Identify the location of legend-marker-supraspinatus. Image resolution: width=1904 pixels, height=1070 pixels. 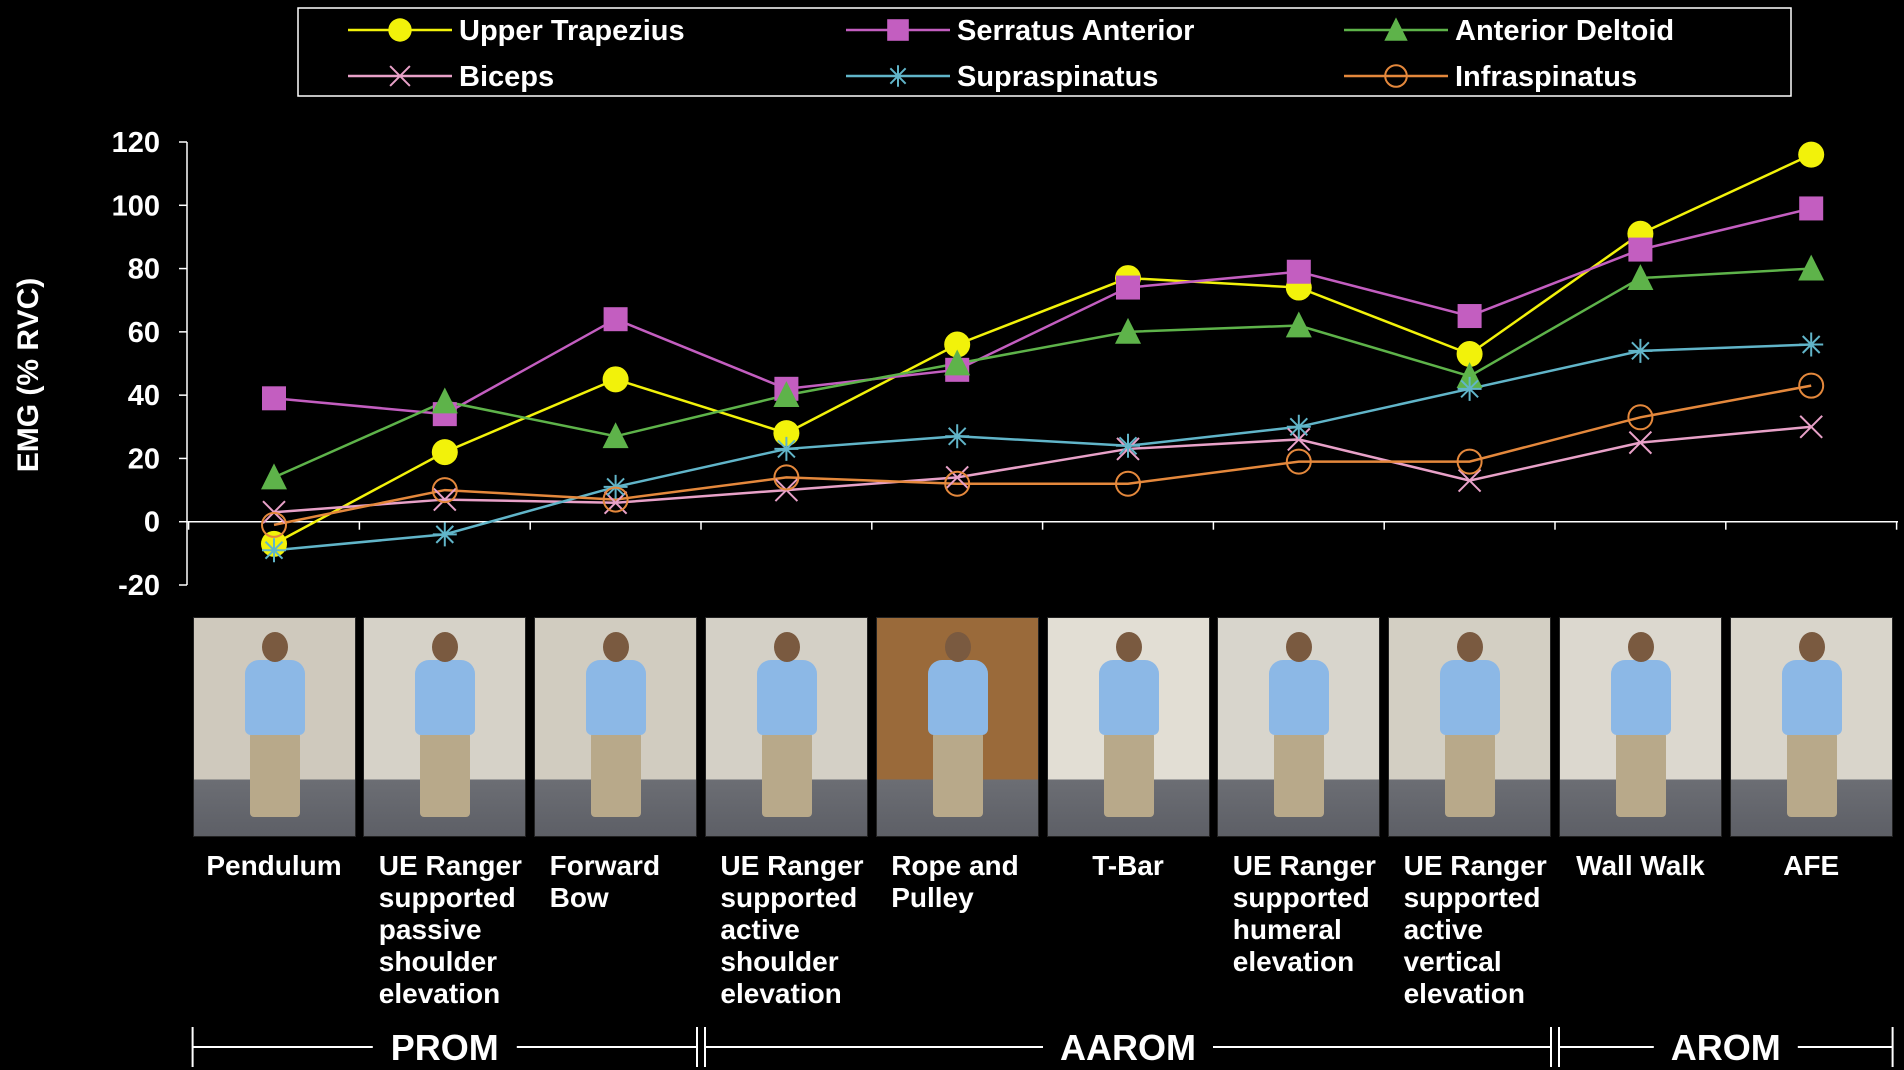
(898, 76).